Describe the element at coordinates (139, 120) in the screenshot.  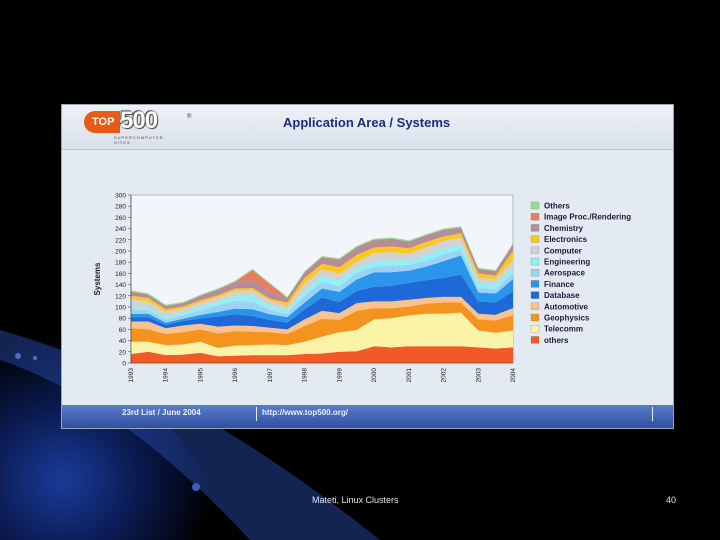
I see `logo-500-text: 500` at that location.